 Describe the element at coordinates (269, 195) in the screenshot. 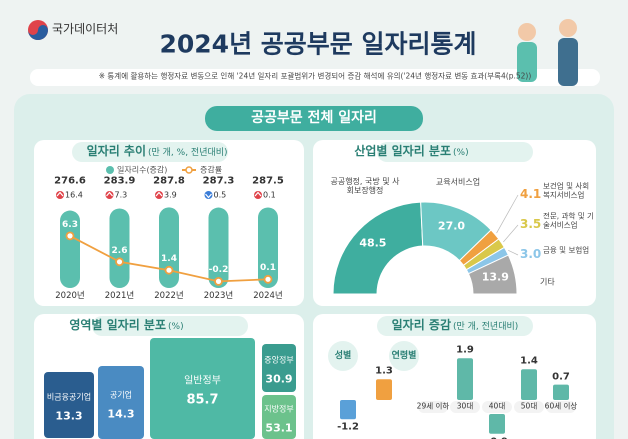

I see `change-label: 0.1` at that location.